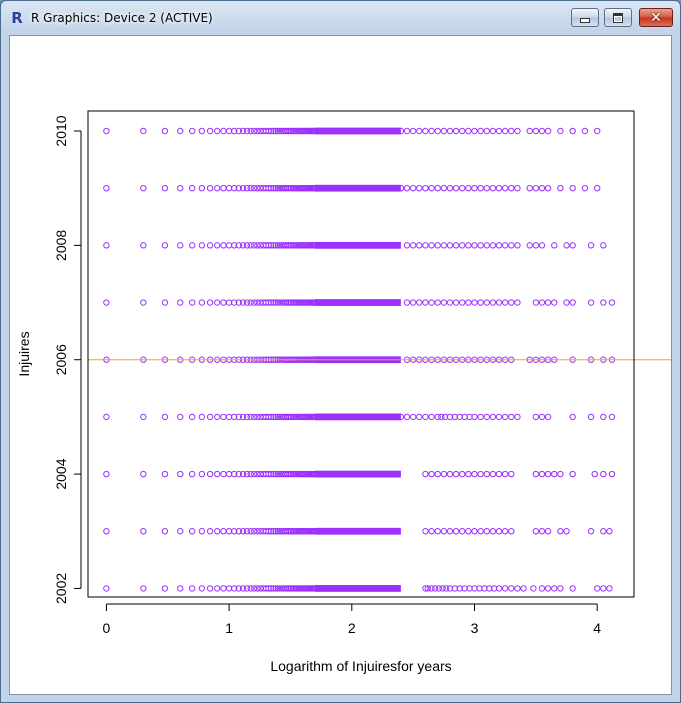 The image size is (681, 703). What do you see at coordinates (618, 17) in the screenshot?
I see `maximize-button` at bounding box center [618, 17].